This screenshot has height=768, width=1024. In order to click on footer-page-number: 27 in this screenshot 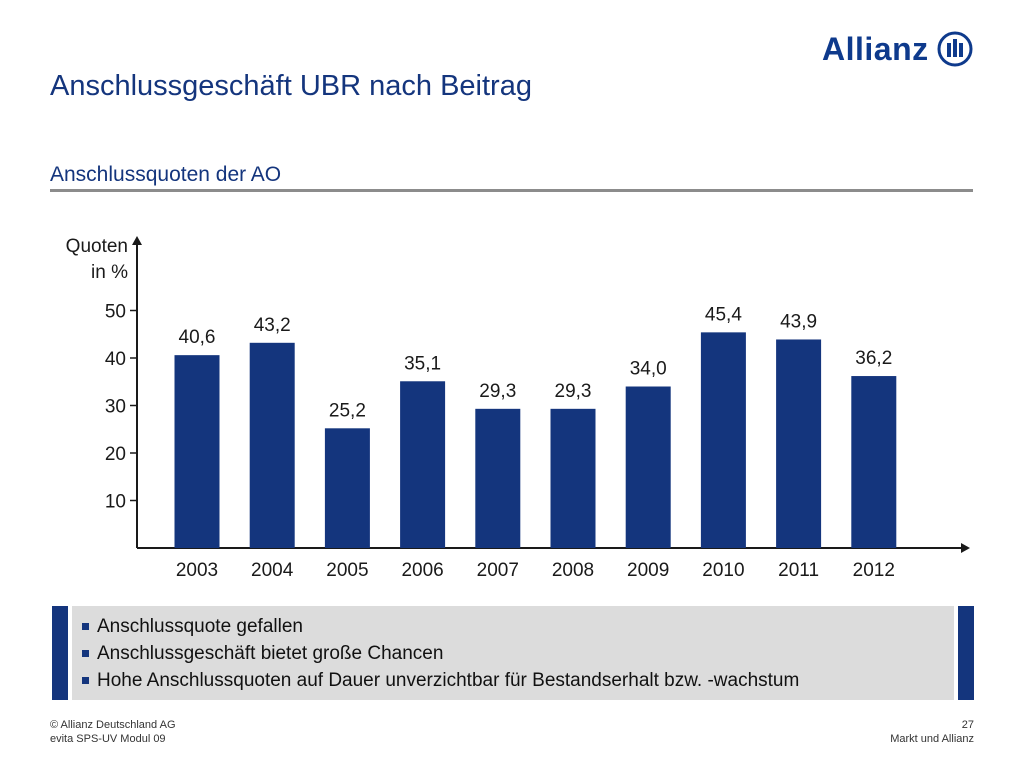, I will do `click(967, 725)`.